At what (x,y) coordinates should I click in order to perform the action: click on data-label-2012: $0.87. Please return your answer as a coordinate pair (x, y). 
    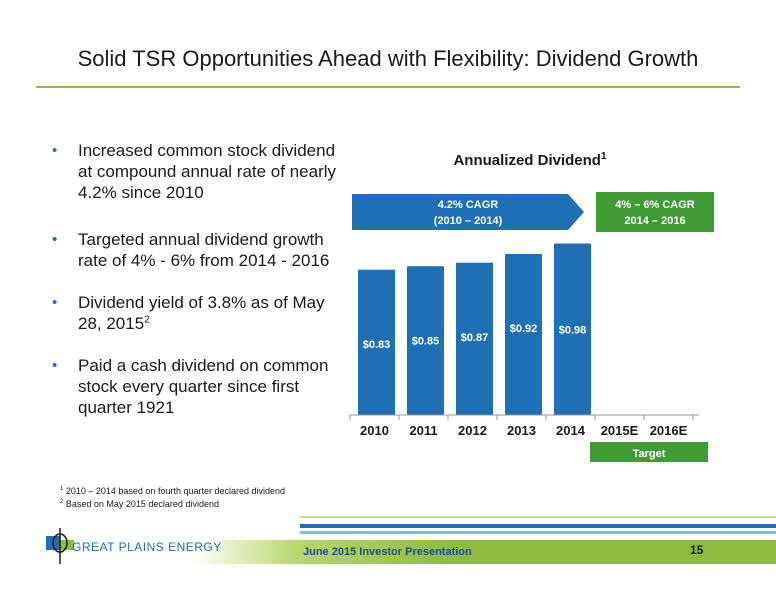
    Looking at the image, I should click on (475, 338).